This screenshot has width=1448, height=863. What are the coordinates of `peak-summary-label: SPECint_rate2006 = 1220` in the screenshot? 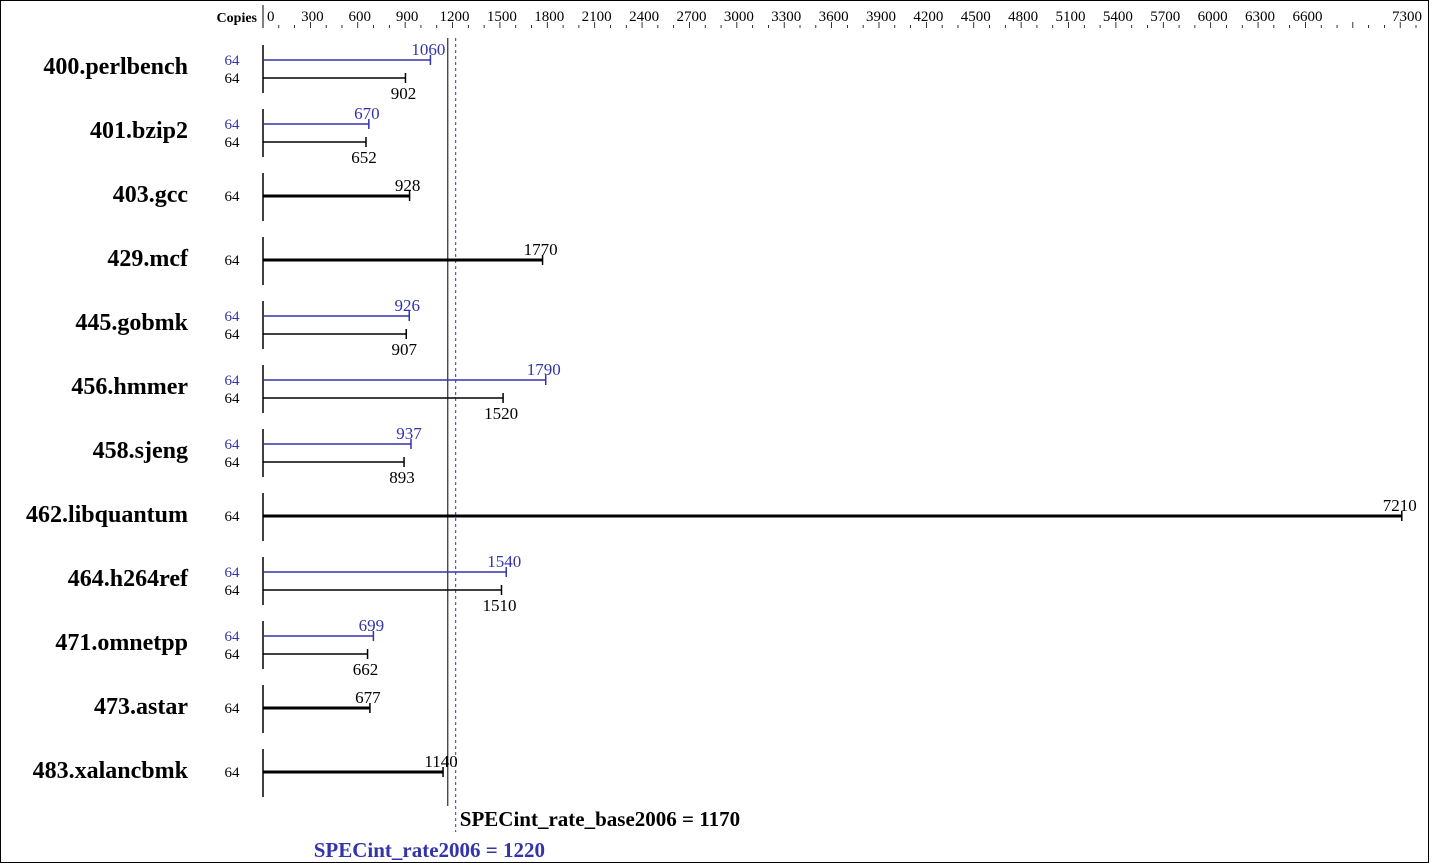 It's located at (429, 850).